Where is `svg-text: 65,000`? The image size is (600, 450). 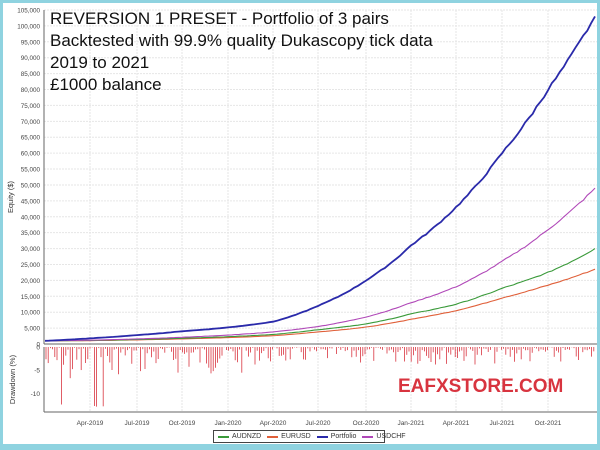
svg-text: 65,000 is located at coordinates (31, 138).